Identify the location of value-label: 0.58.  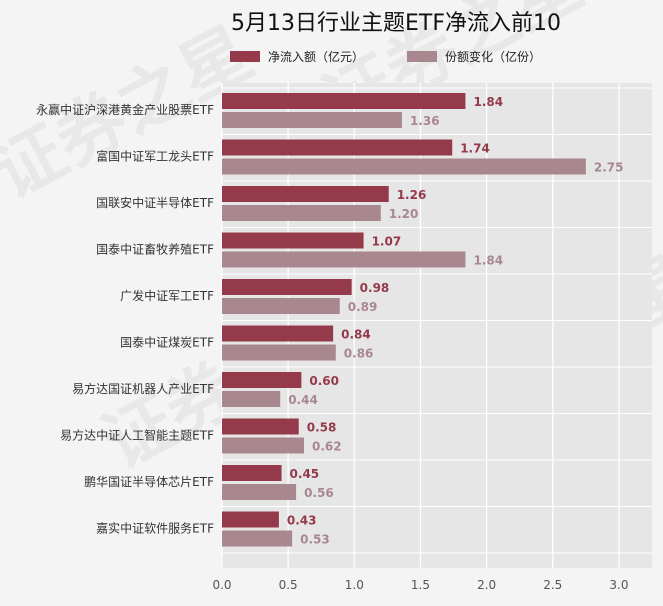
(322, 428).